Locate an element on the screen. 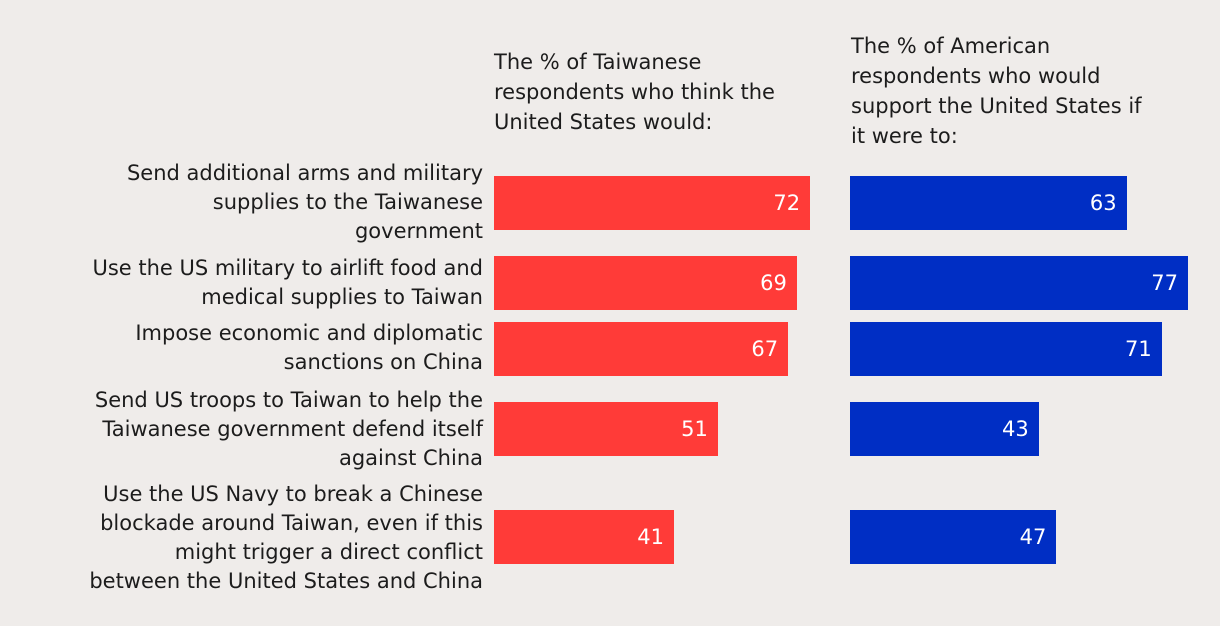 The image size is (1220, 626). us-bar: 71 is located at coordinates (1006, 349).